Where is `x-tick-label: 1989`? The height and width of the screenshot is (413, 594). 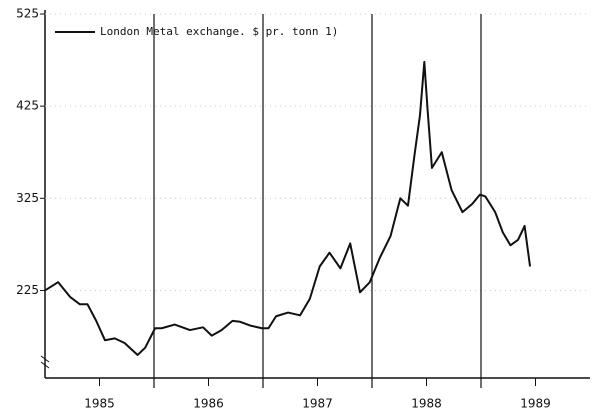
x-tick-label: 1989 is located at coordinates (535, 404).